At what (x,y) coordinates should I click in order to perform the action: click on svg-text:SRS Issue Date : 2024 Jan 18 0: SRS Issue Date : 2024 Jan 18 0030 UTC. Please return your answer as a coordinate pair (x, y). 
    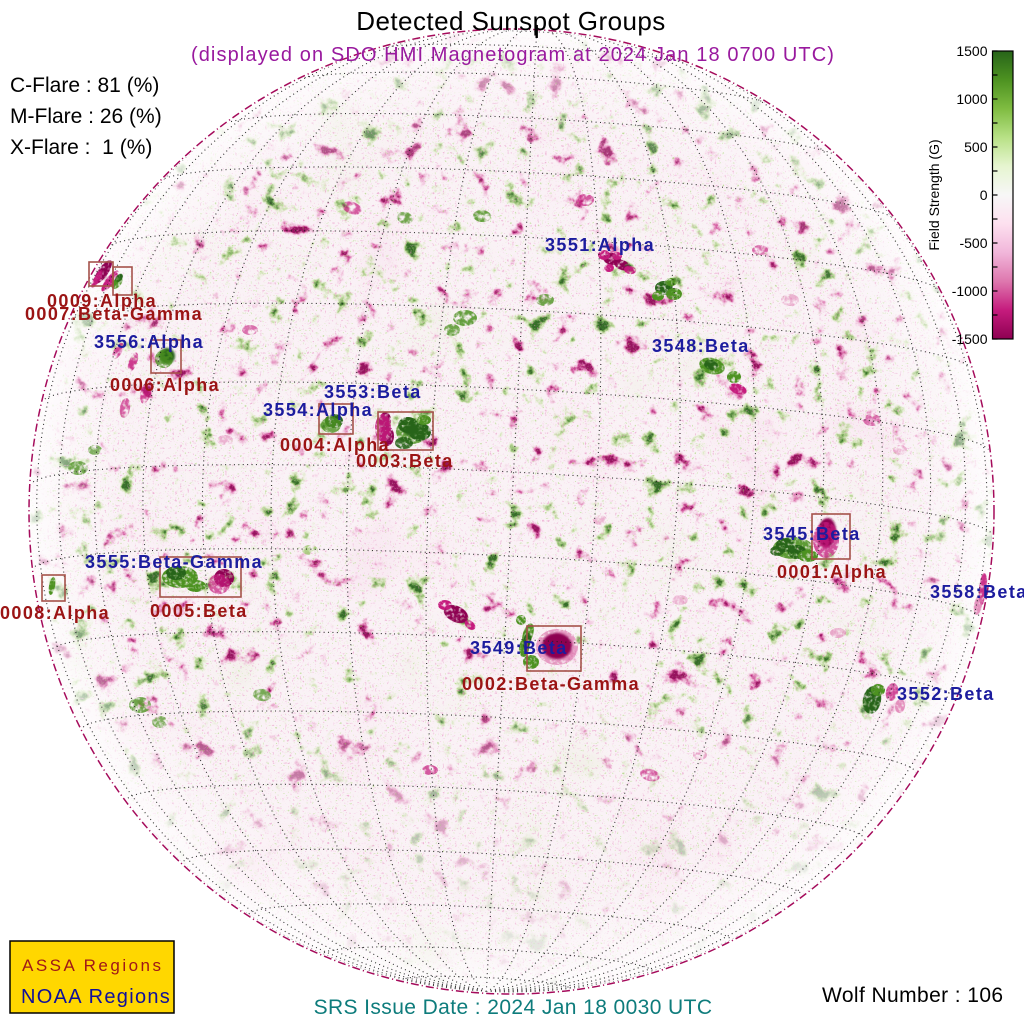
    Looking at the image, I should click on (513, 1007).